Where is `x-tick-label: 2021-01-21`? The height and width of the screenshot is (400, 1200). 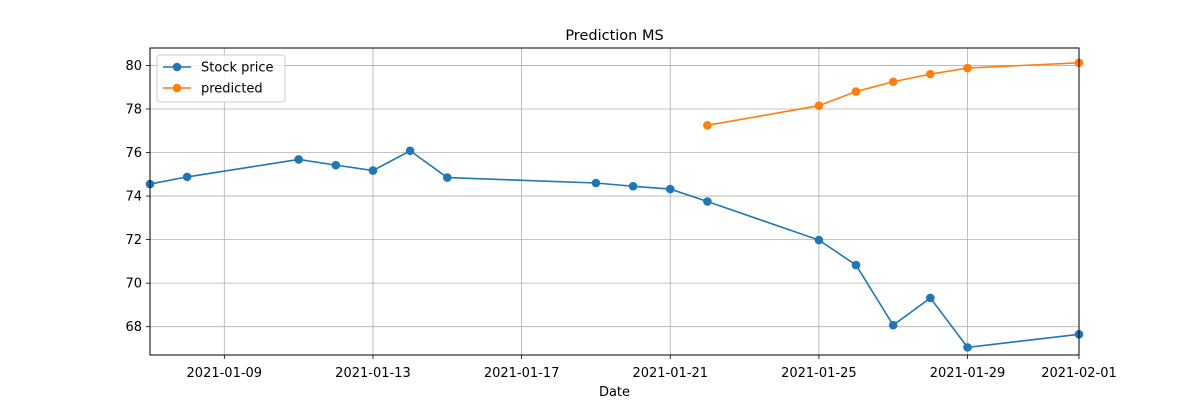 x-tick-label: 2021-01-21 is located at coordinates (670, 373).